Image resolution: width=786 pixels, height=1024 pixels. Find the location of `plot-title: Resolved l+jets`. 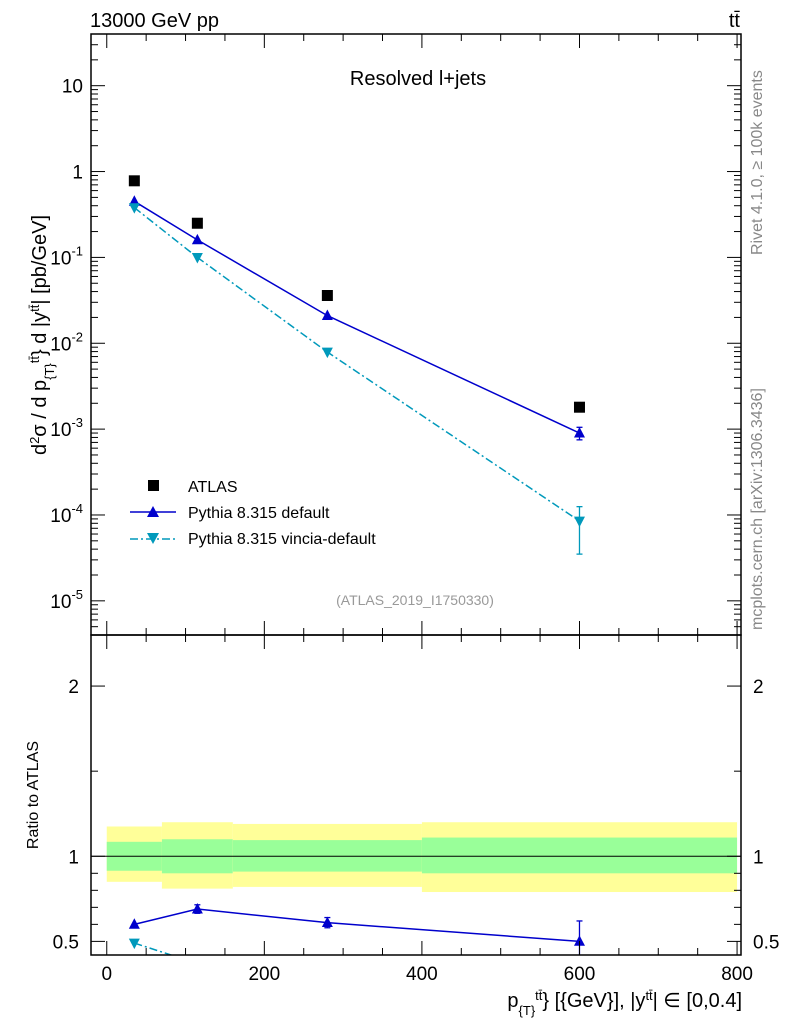

plot-title: Resolved l+jets is located at coordinates (418, 79).